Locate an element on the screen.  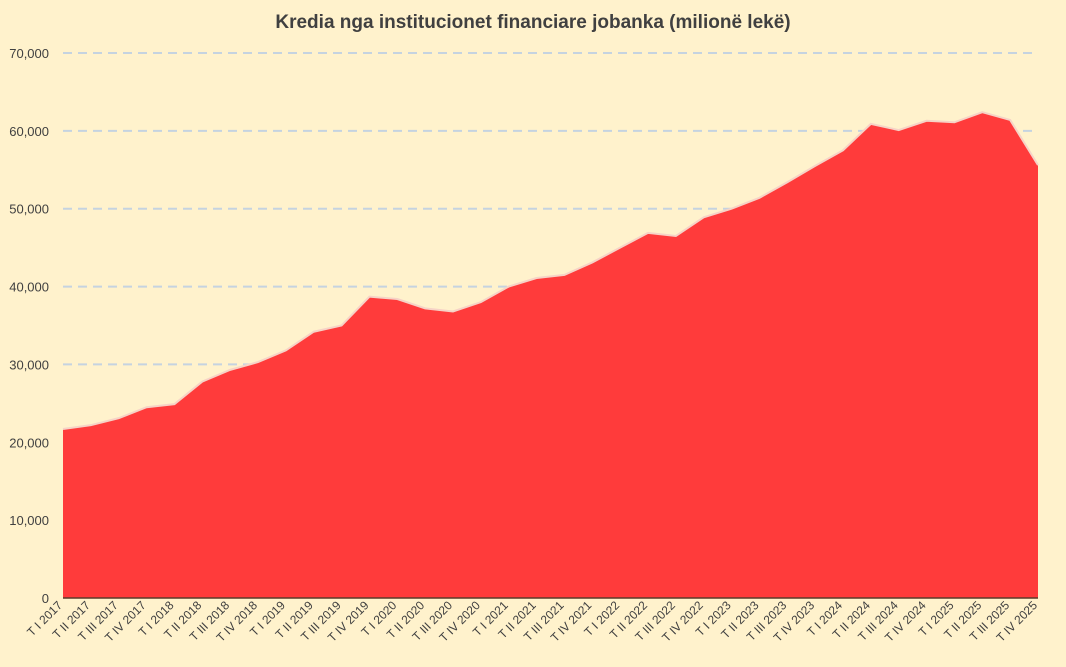
y-tick-label: 60,000 is located at coordinates (29, 131).